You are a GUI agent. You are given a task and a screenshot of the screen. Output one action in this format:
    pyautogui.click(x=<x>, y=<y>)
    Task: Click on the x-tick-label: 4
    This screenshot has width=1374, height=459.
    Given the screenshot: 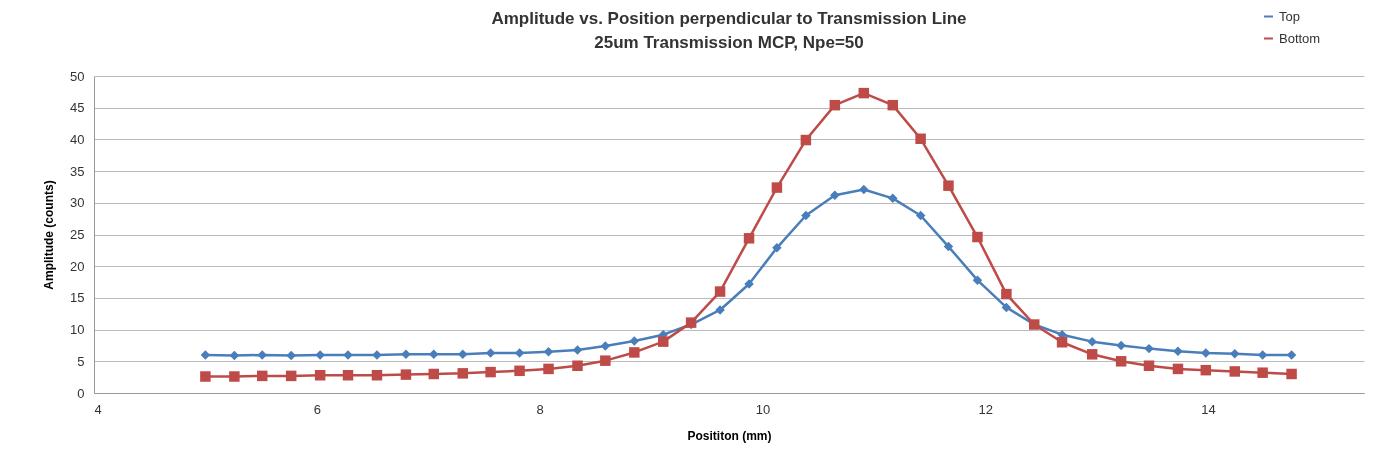 What is the action you would take?
    pyautogui.click(x=98, y=409)
    